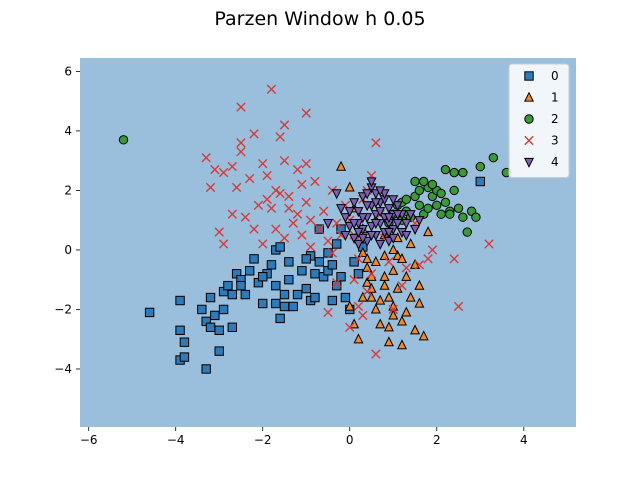 Image resolution: width=640 pixels, height=480 pixels. Describe the element at coordinates (68, 250) in the screenshot. I see `y-tick-label: 0` at that location.